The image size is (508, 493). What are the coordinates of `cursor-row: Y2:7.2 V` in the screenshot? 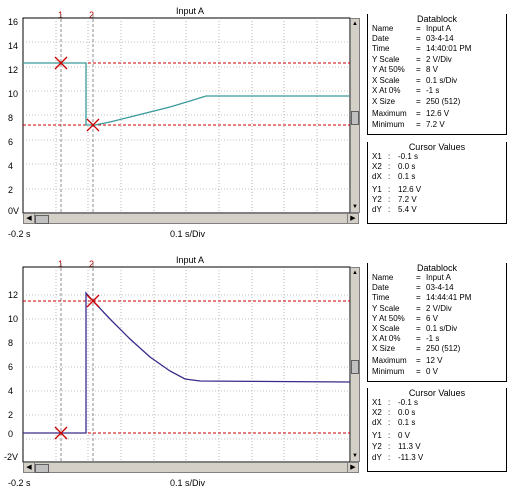 It's located at (394, 199).